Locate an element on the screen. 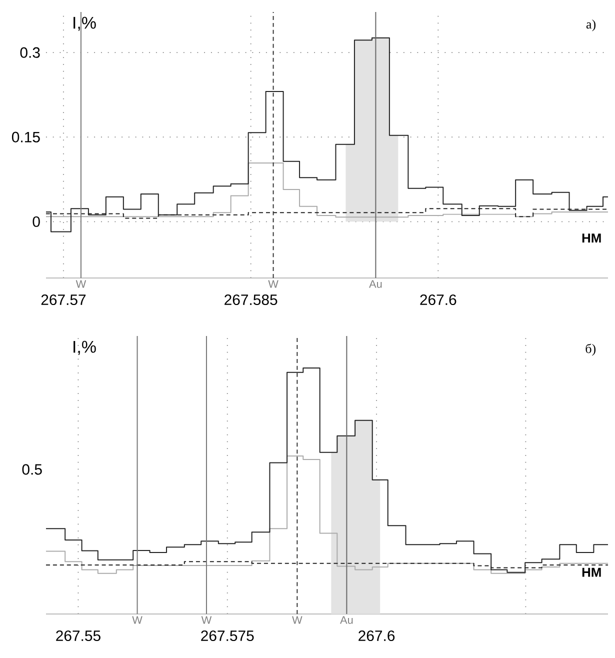 The width and height of the screenshot is (615, 658). y-tick-label: 0.15 is located at coordinates (26, 137).